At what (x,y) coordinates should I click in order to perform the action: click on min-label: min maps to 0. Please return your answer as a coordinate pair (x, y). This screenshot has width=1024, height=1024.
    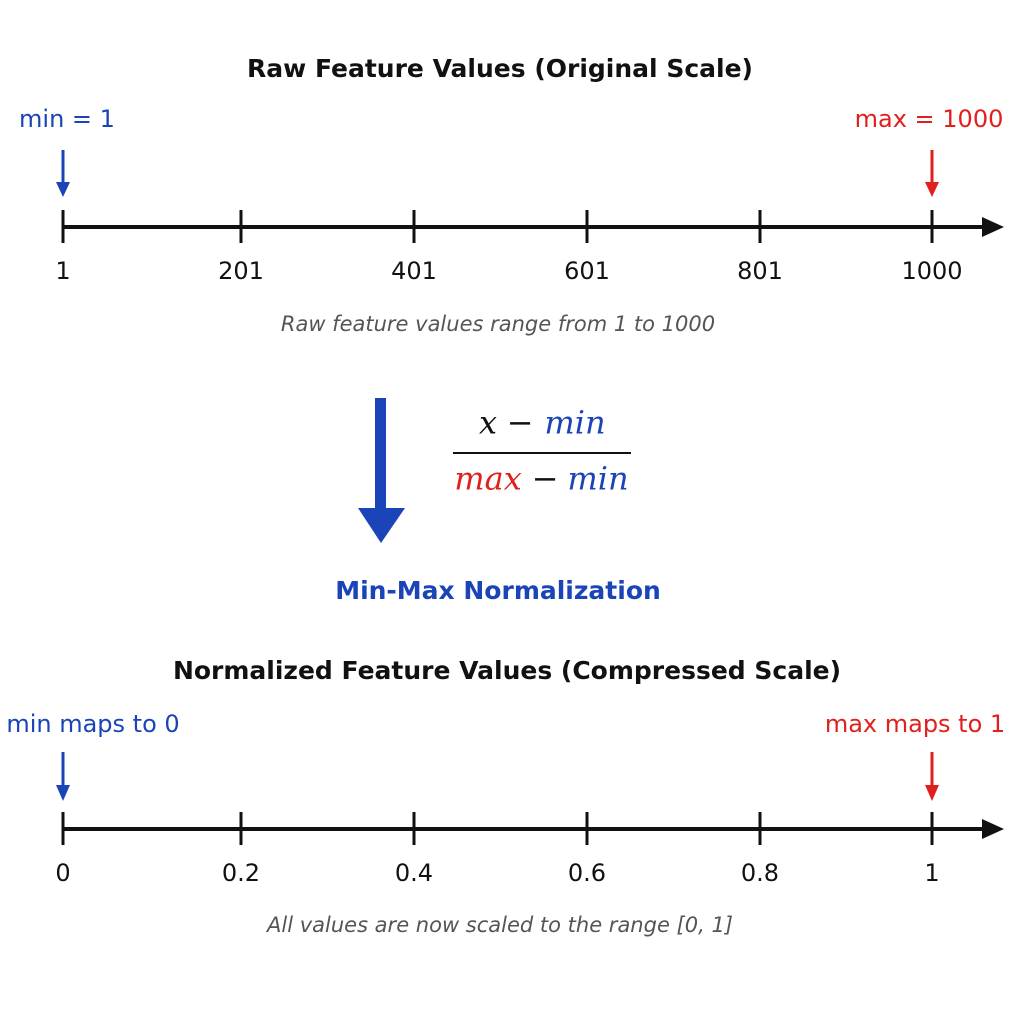
    Looking at the image, I should click on (92, 724).